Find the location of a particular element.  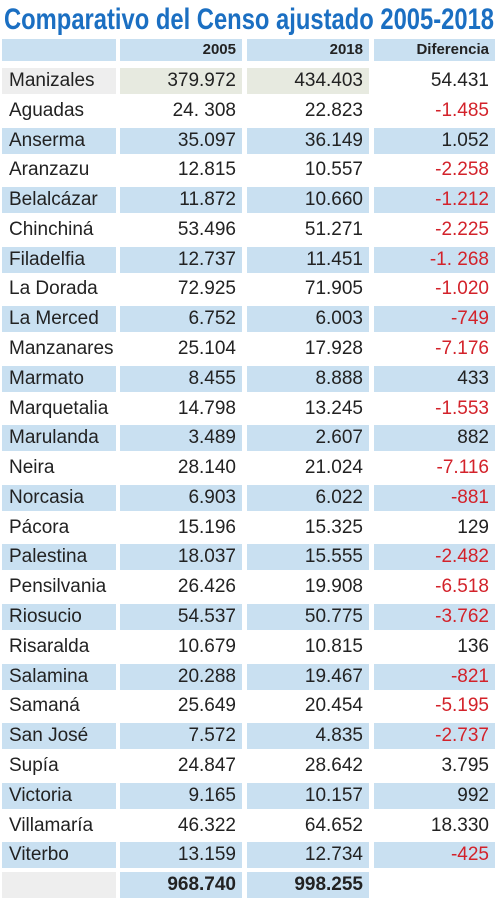

value: 25.649 is located at coordinates (206, 705).